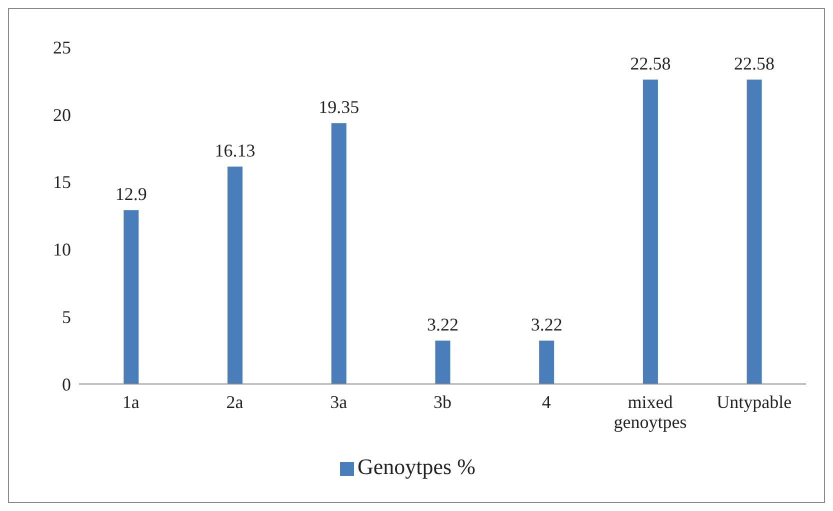 The image size is (833, 511). What do you see at coordinates (417, 466) in the screenshot?
I see `legend-label: Genoytpes %` at bounding box center [417, 466].